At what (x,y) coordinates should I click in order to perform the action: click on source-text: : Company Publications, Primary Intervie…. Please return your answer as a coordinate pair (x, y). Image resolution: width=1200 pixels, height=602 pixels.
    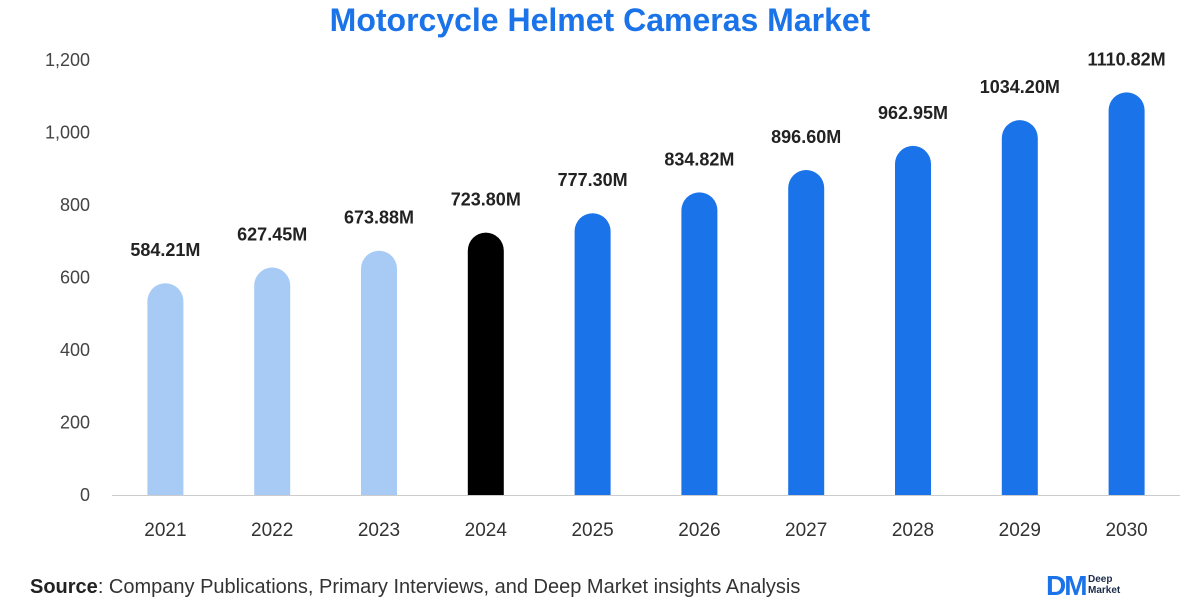
    Looking at the image, I should click on (449, 587).